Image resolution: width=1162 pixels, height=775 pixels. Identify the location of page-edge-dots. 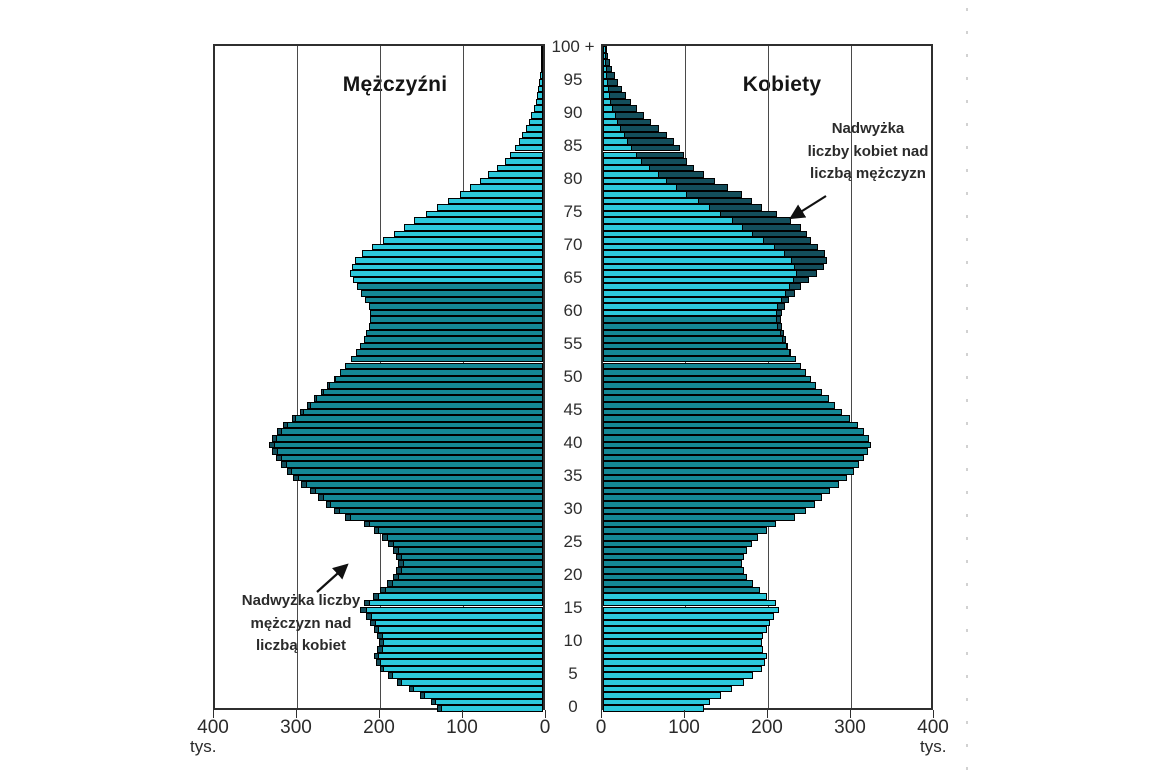
(967, 389).